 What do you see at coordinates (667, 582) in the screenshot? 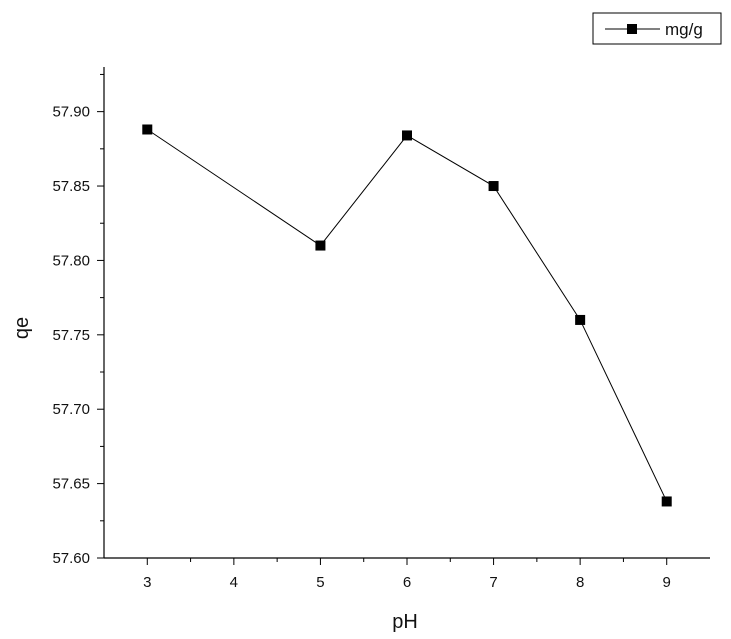
I see `x-tick-label: 9` at bounding box center [667, 582].